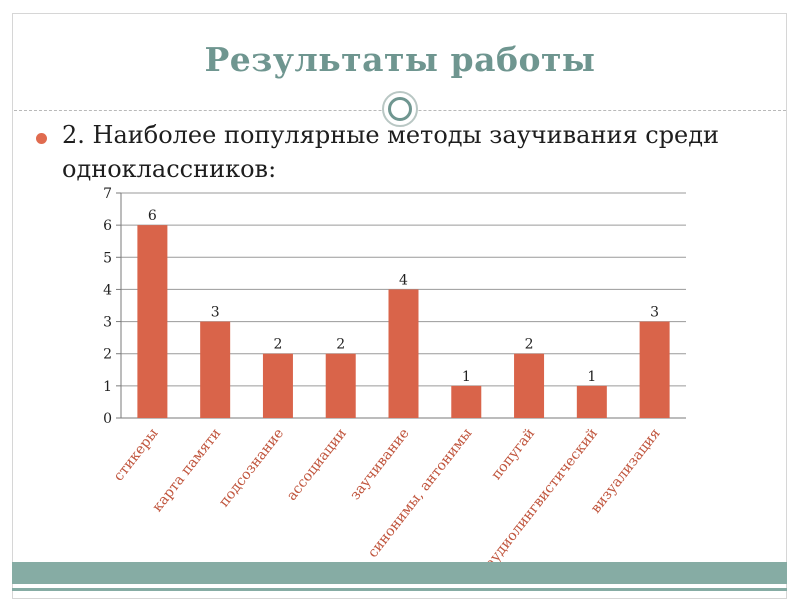 The image size is (800, 600). I want to click on y-axis-ticks: 0 1 2 3 4 5 6 7, so click(107, 306).